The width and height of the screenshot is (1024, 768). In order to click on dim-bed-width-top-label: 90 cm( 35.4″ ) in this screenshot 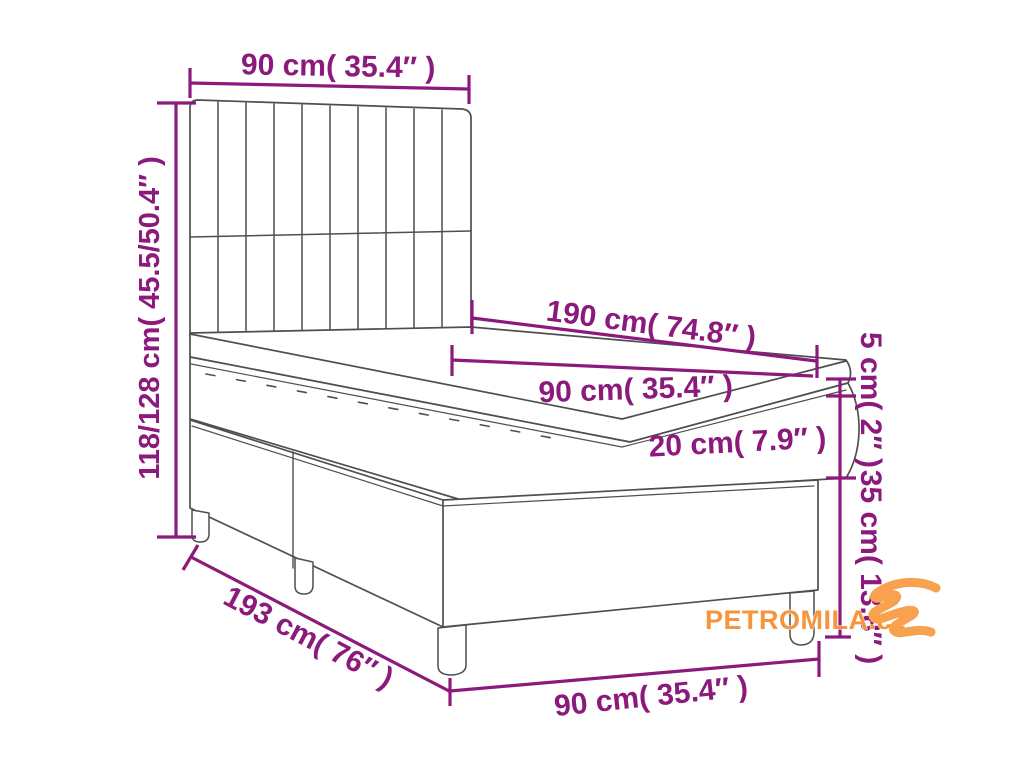, I will do `click(636, 390)`.